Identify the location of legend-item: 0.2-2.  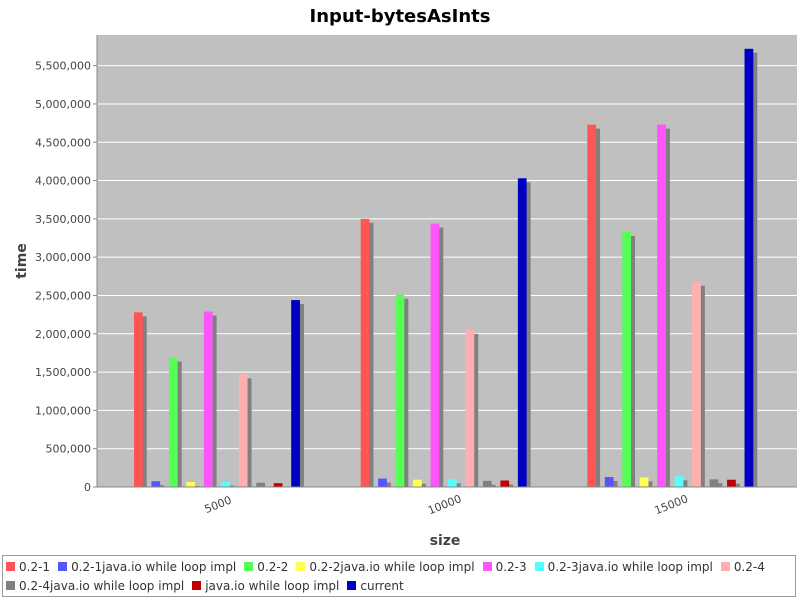
(266, 566).